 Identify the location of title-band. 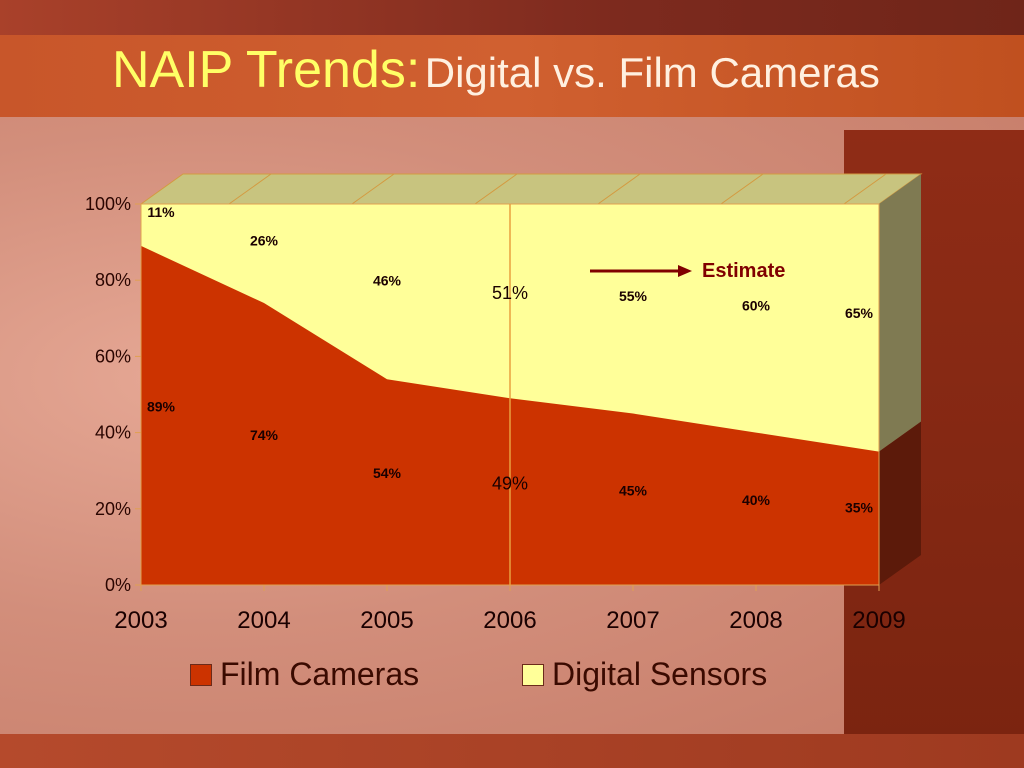
(512, 76).